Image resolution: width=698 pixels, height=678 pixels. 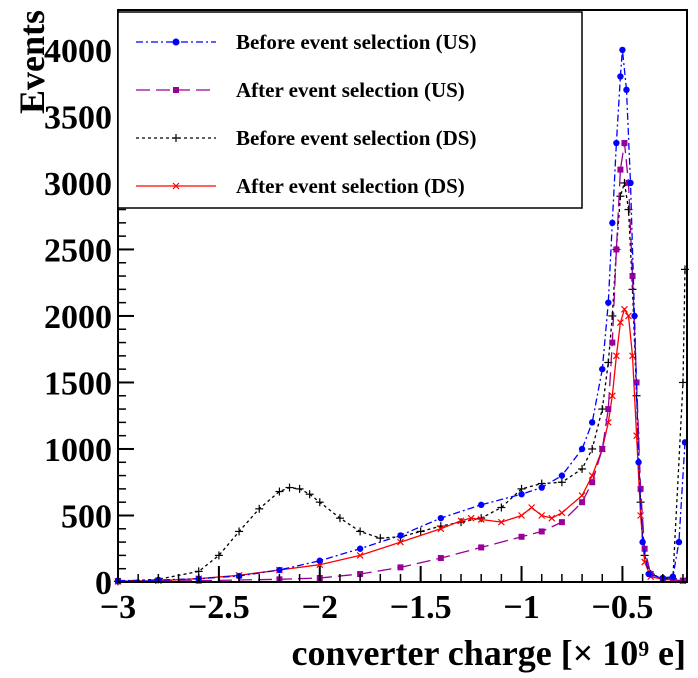 I want to click on x-tick-label: −1, so click(x=521, y=607).